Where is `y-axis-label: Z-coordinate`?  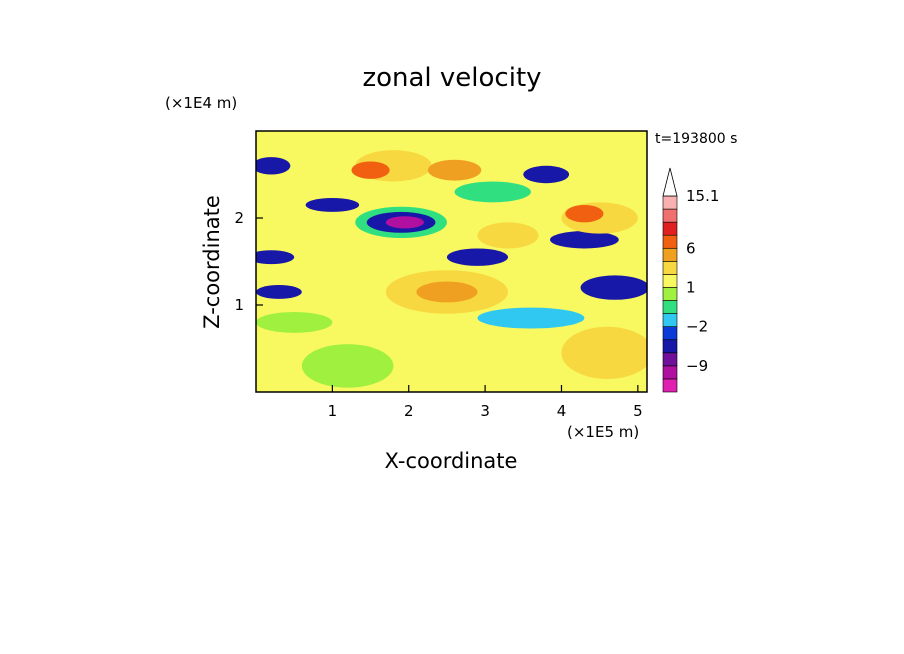 y-axis-label: Z-coordinate is located at coordinates (212, 262).